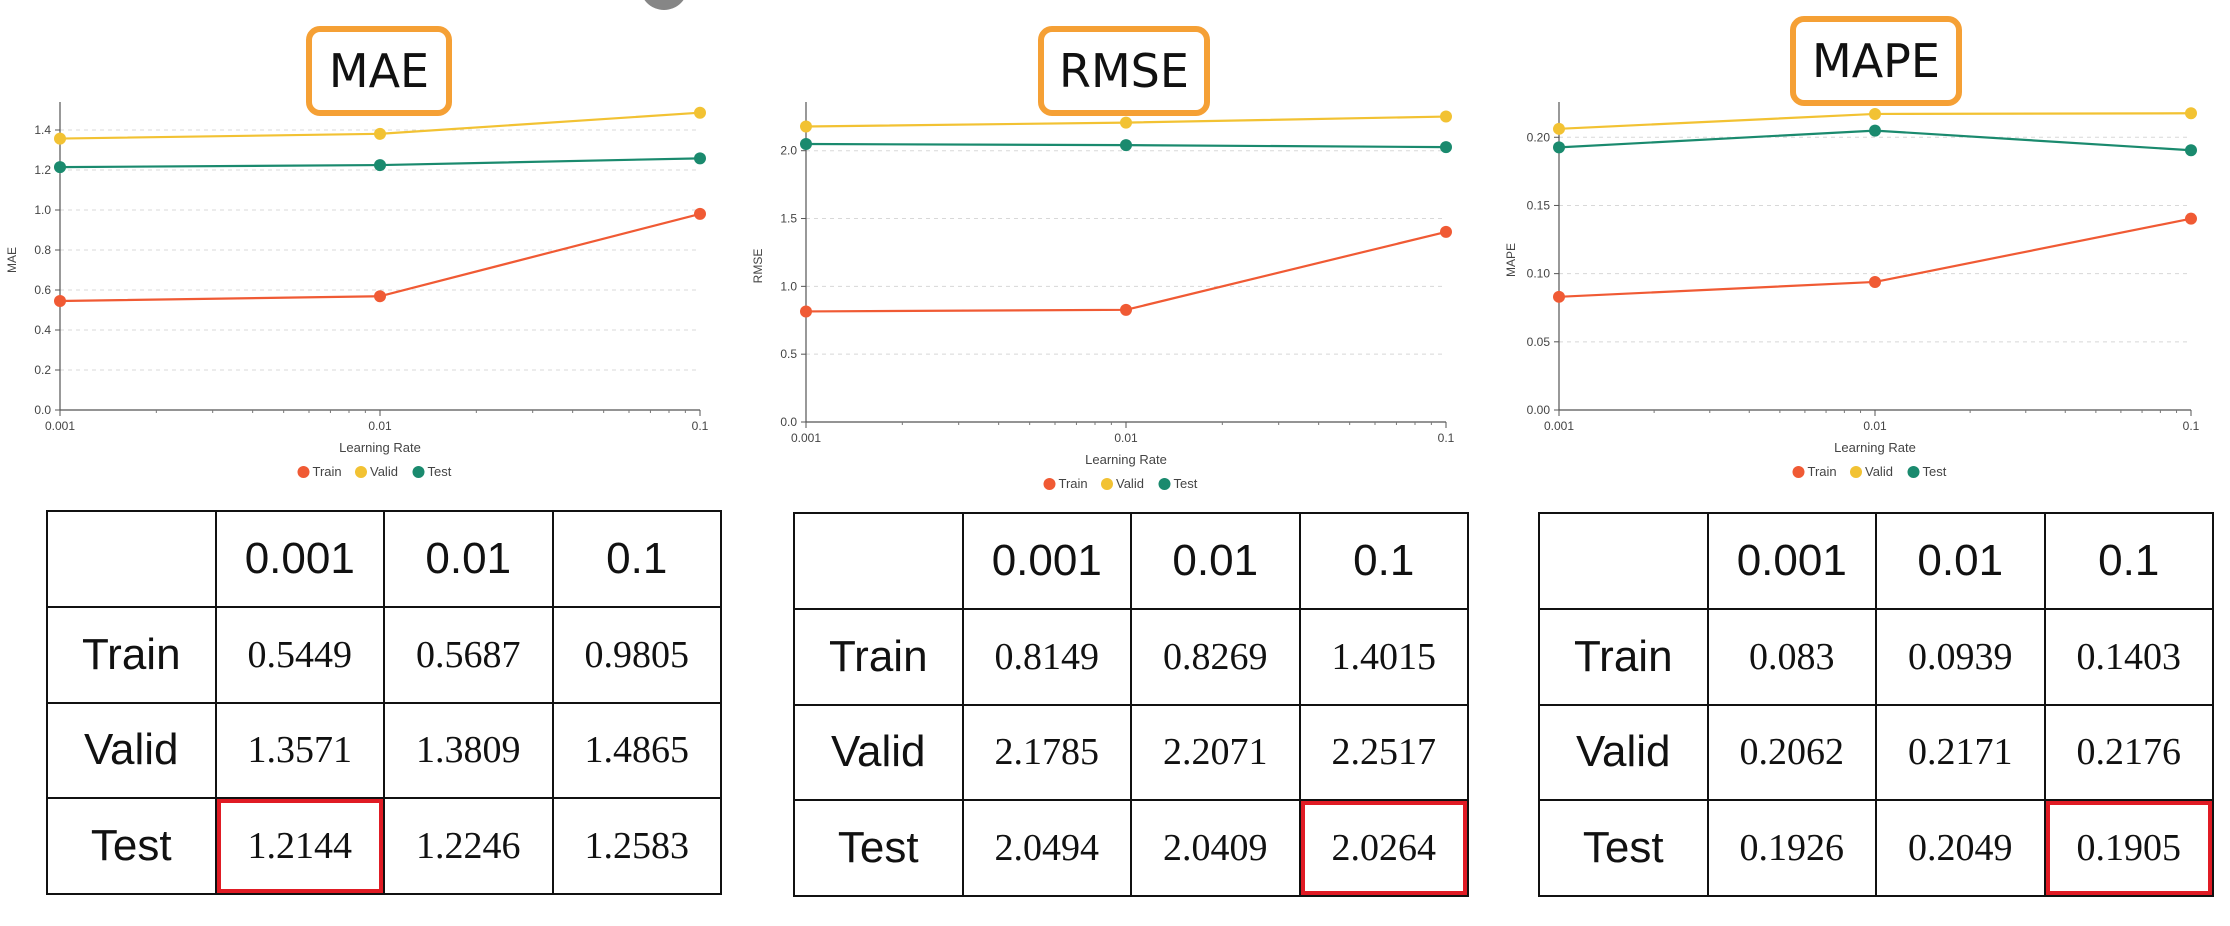  What do you see at coordinates (636, 846) in the screenshot?
I see `table-cell: 1.2583` at bounding box center [636, 846].